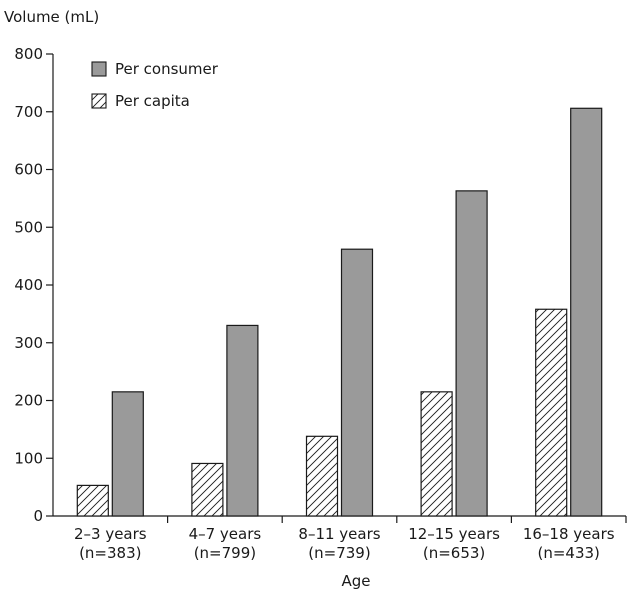 The width and height of the screenshot is (631, 597). I want to click on y-tick-label: 300, so click(28, 343).